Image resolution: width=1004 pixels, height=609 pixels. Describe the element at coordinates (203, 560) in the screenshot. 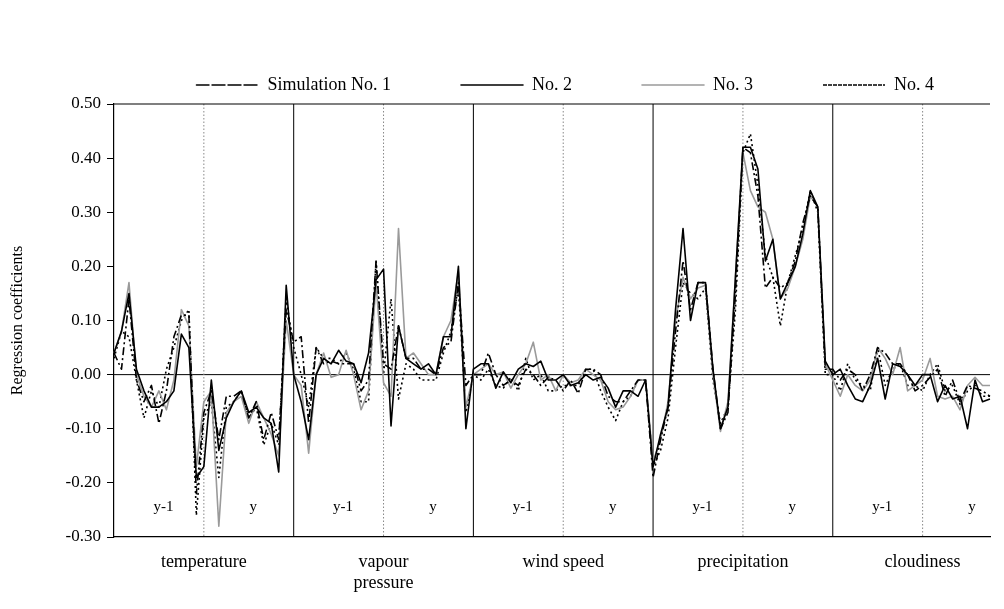

I see `x-tick-label: temperature` at that location.